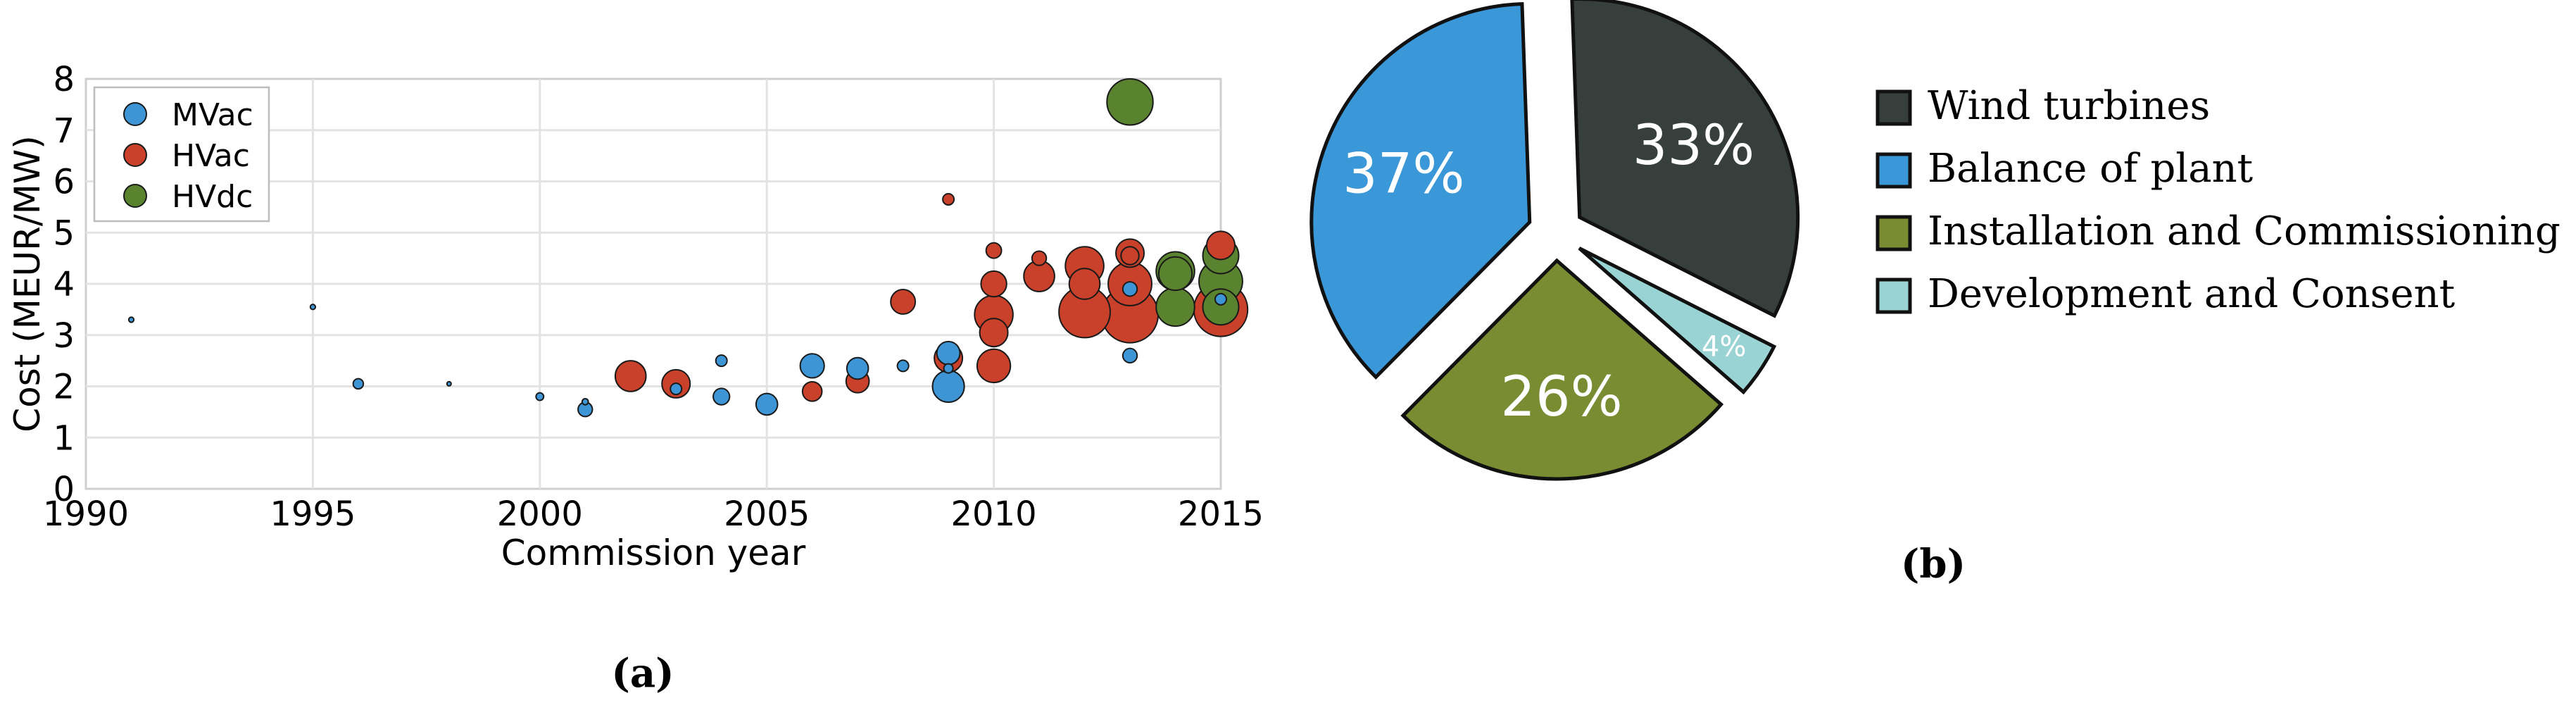 The image size is (2576, 710). What do you see at coordinates (653, 552) in the screenshot?
I see `x-axis-label: Commission year` at bounding box center [653, 552].